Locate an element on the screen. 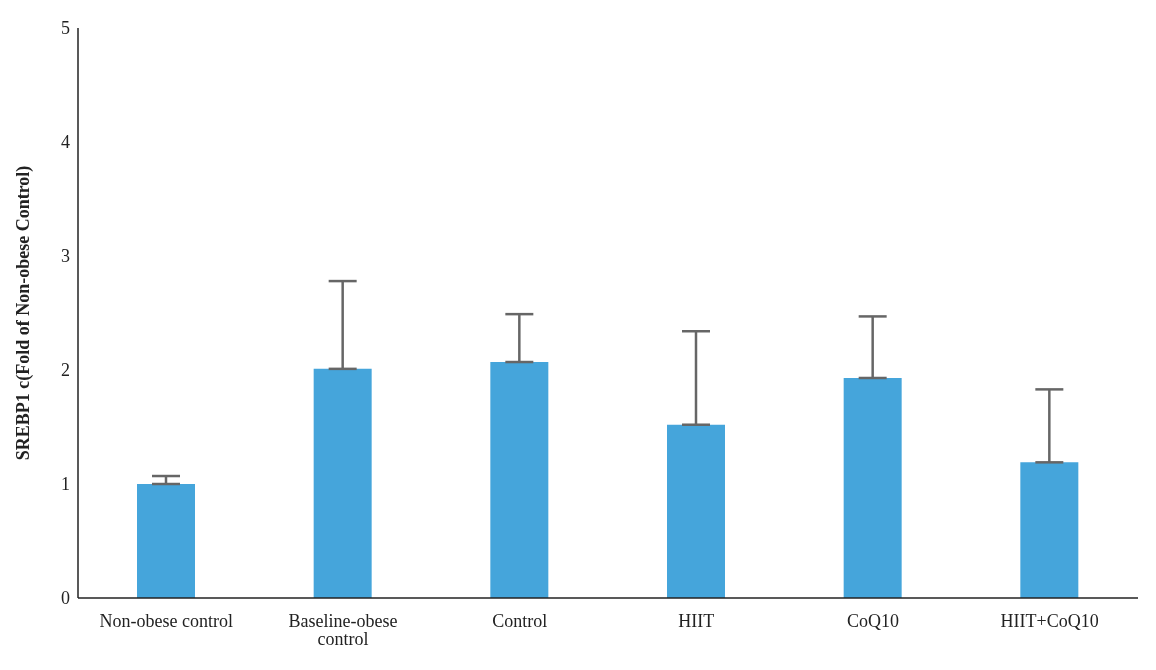 The width and height of the screenshot is (1156, 670). y-tick-label: 2 is located at coordinates (65, 370).